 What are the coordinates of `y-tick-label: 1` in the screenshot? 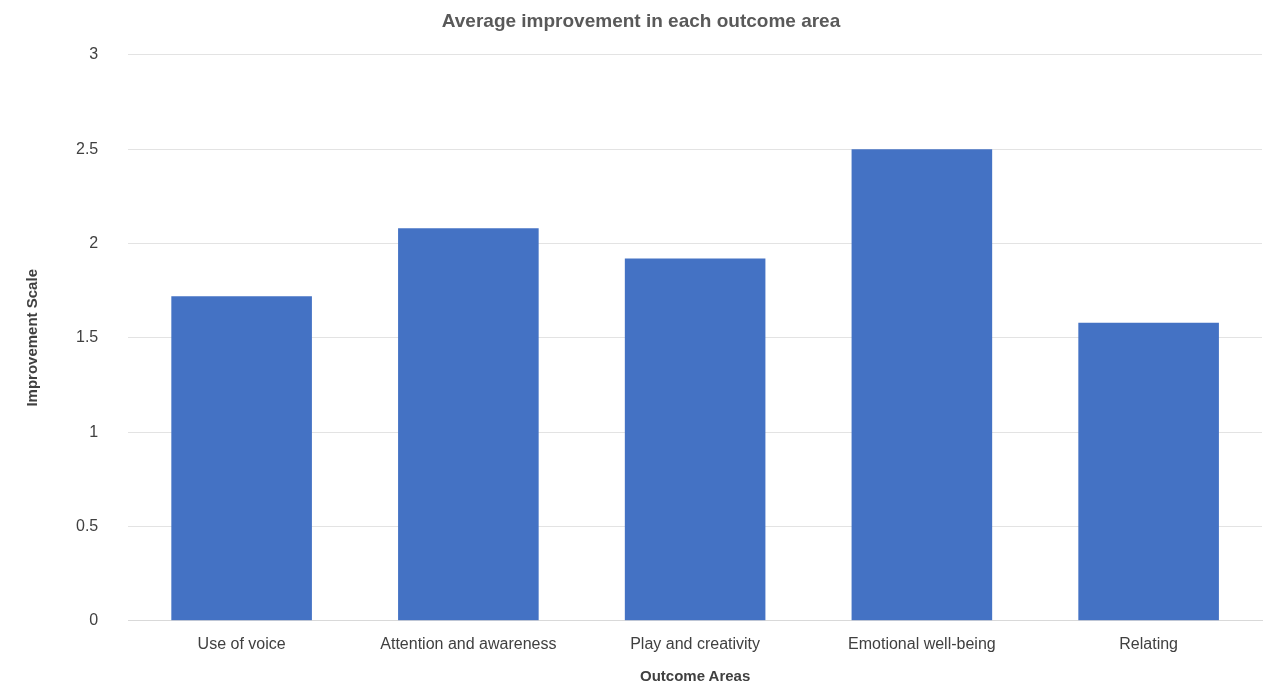 It's located at (94, 431).